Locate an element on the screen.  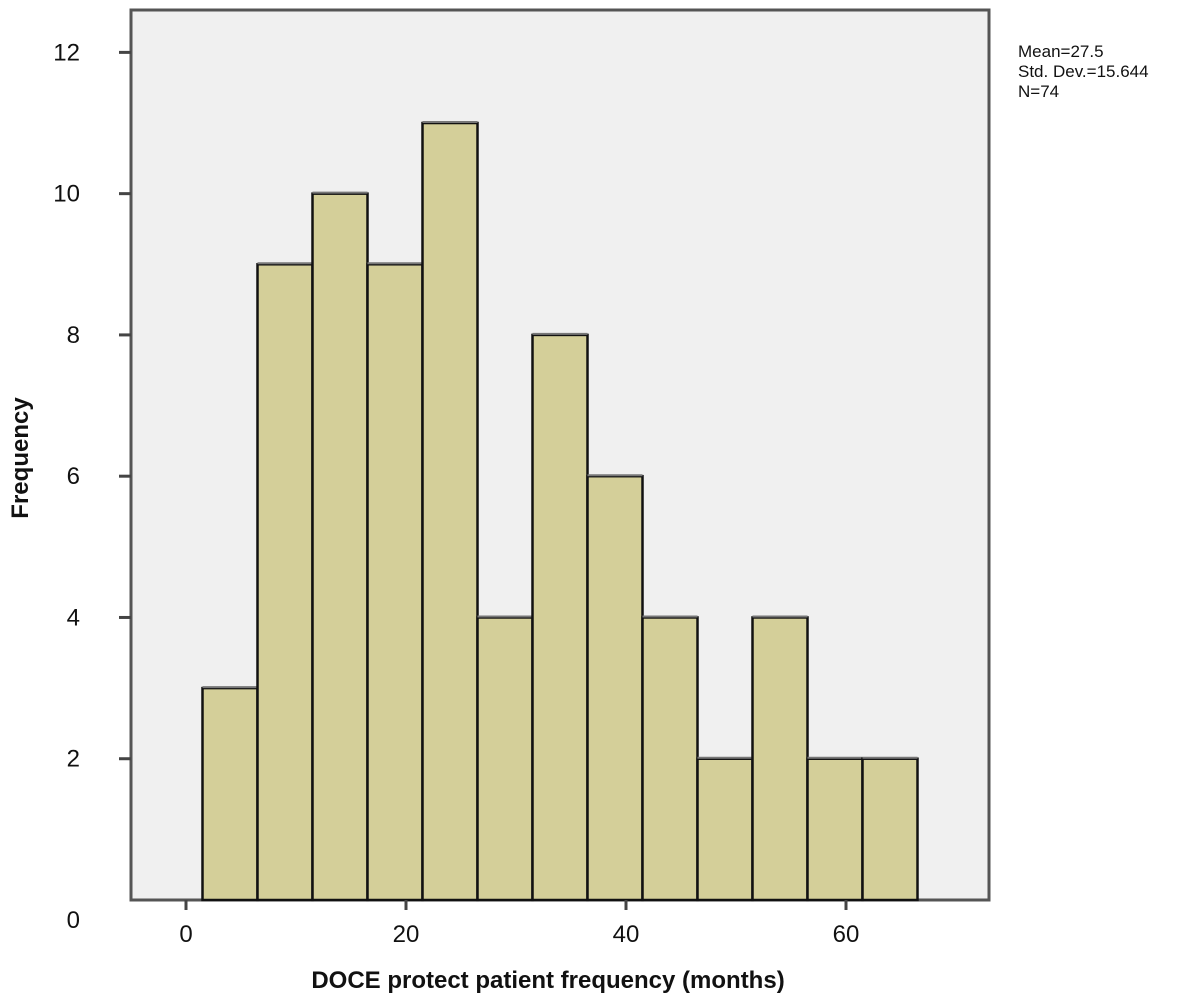
std-dev-stat: Std. Dev.=15.644 is located at coordinates (1083, 71).